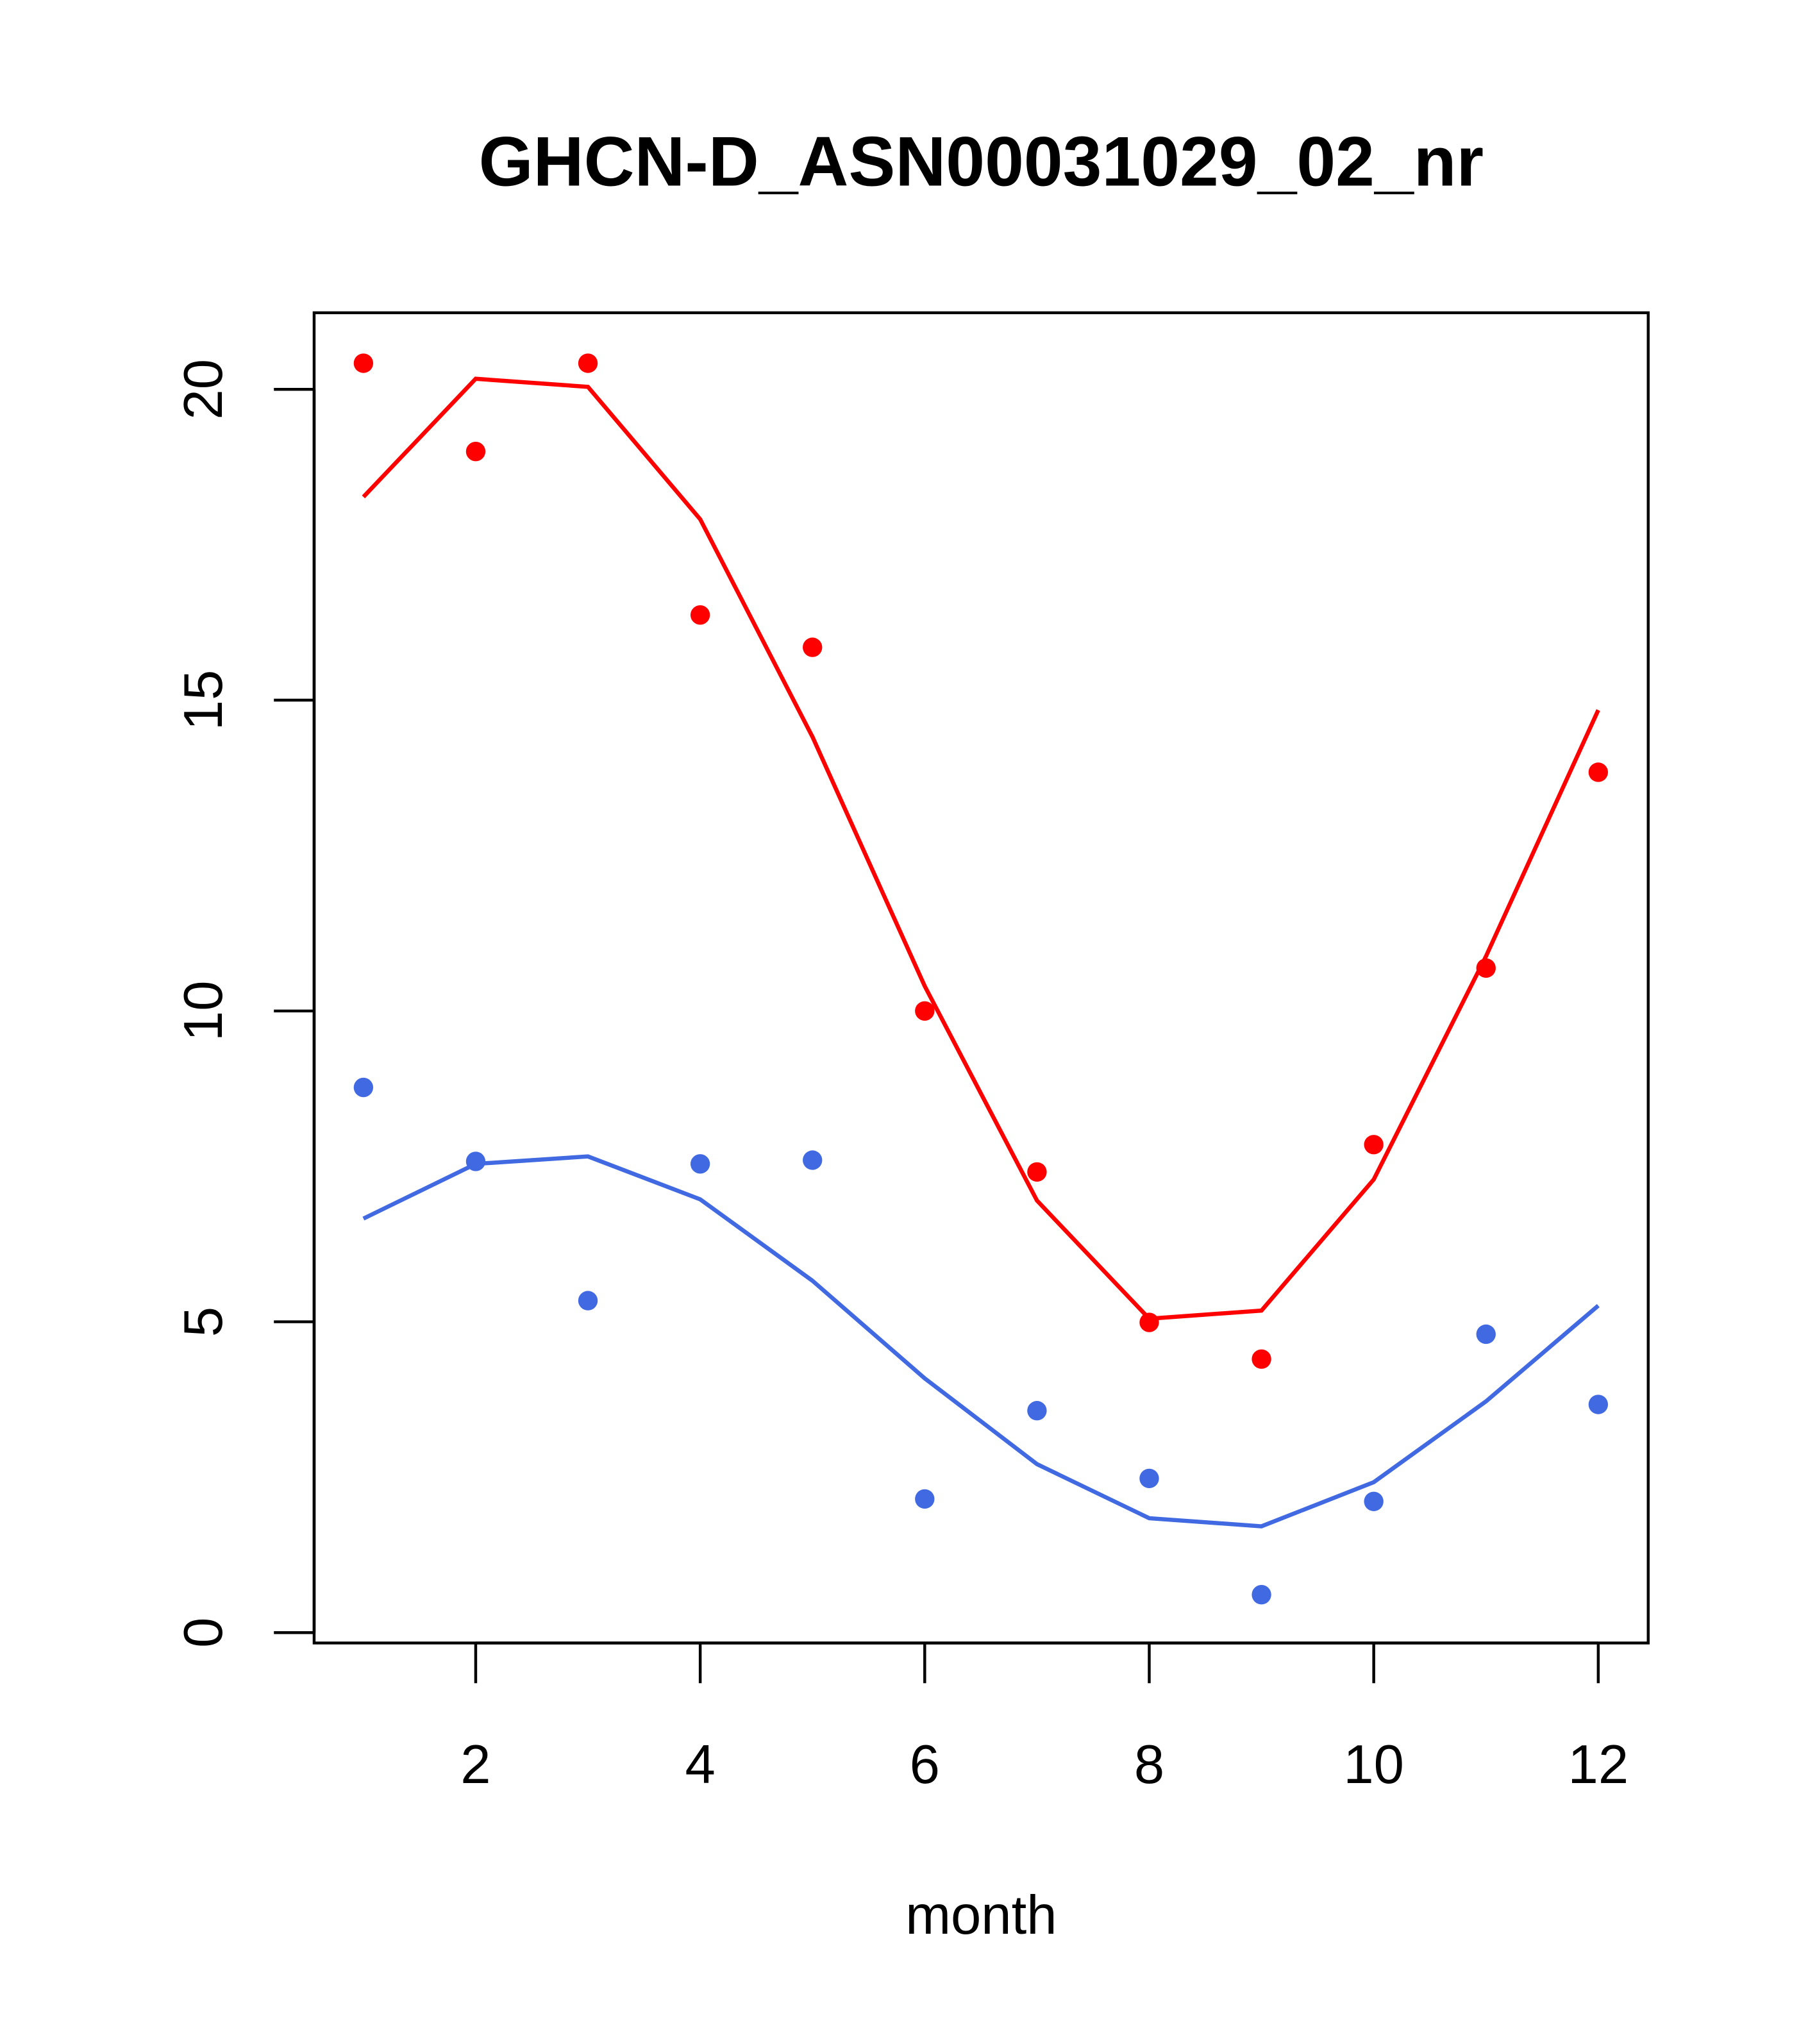 The image size is (1817, 2044). Describe the element at coordinates (204, 700) in the screenshot. I see `y-tick-label: 15` at that location.